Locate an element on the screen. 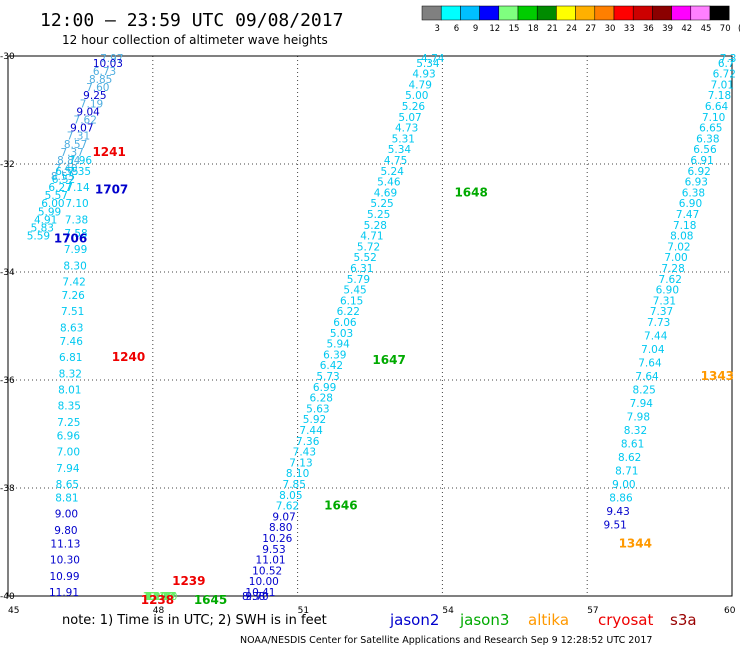 This screenshot has height=650, width=740. pass-time-label: 1343 is located at coordinates (717, 376).